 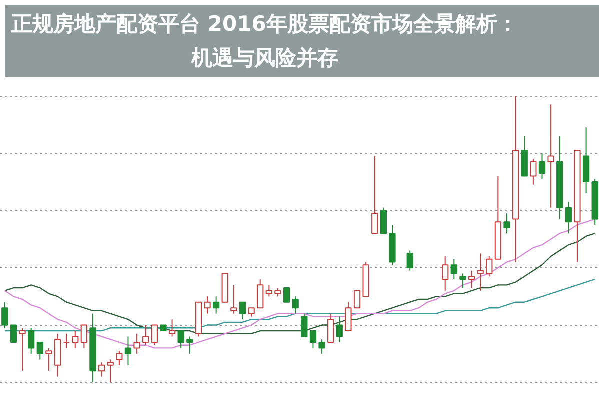 I want to click on chart-title: 正规房地产配资平台 2016年股票配资市场全景解析：机遇与风险并存, so click(x=265, y=41).